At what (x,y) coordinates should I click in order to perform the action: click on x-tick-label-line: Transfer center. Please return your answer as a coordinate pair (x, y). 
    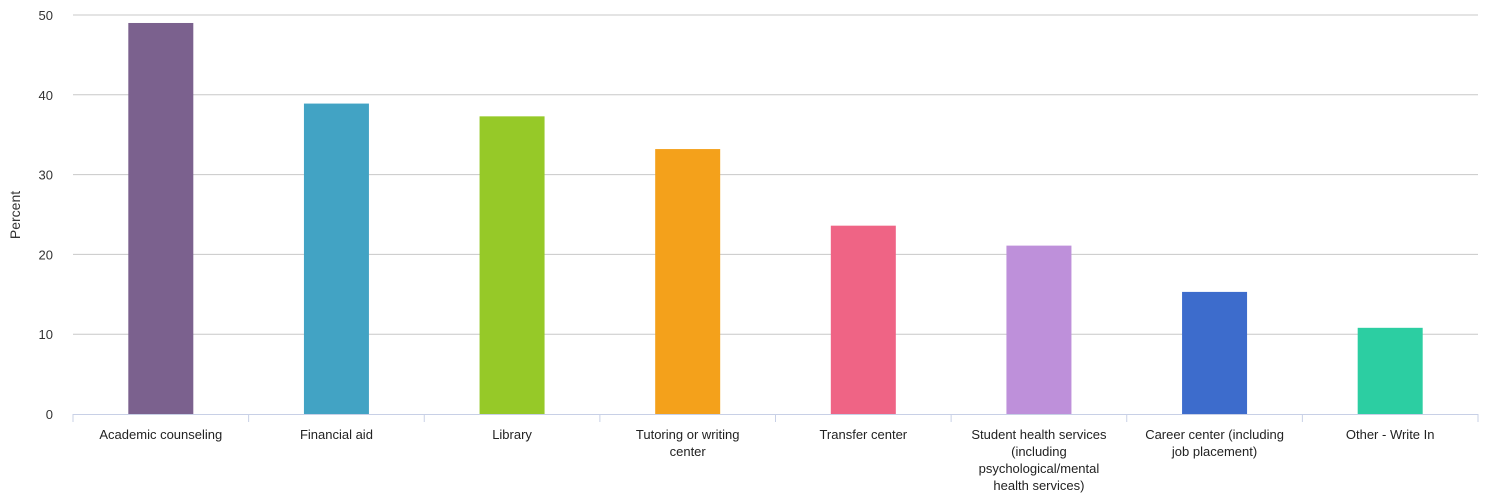
    Looking at the image, I should click on (863, 434).